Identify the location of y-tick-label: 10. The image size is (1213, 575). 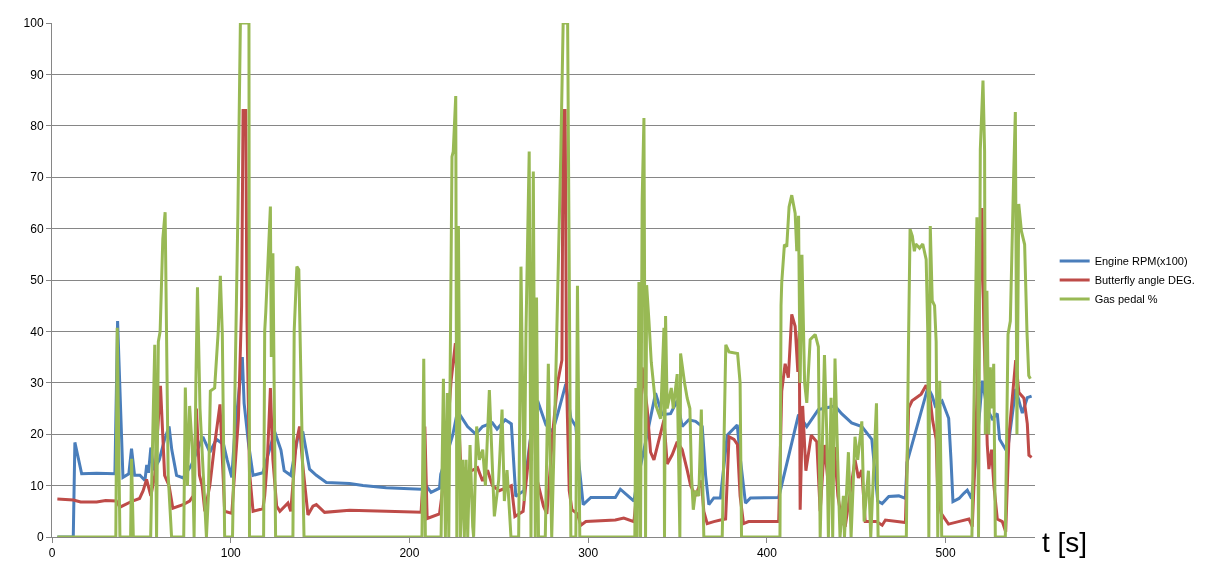
(37, 485).